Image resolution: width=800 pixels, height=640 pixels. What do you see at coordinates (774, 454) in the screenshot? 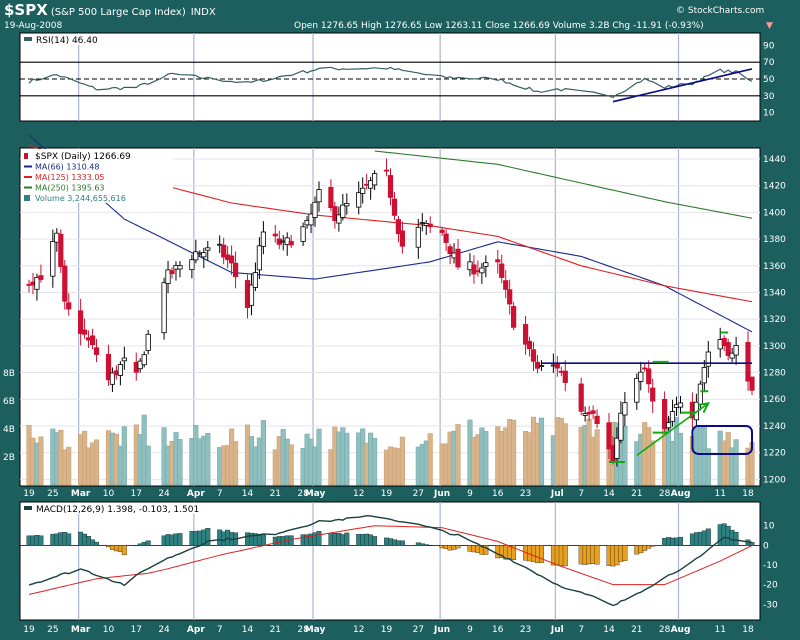
I see `price-tick-label: 1220` at bounding box center [774, 454].